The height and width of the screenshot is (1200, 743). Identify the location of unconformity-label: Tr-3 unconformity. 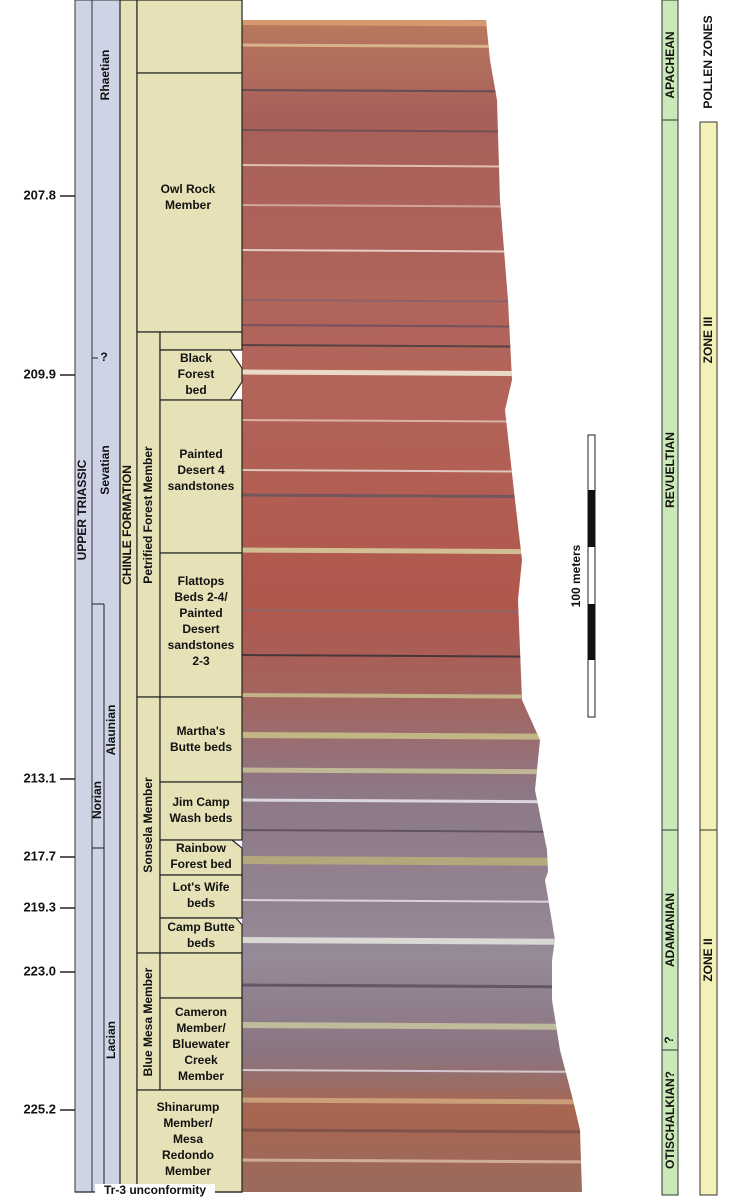
(155, 1190).